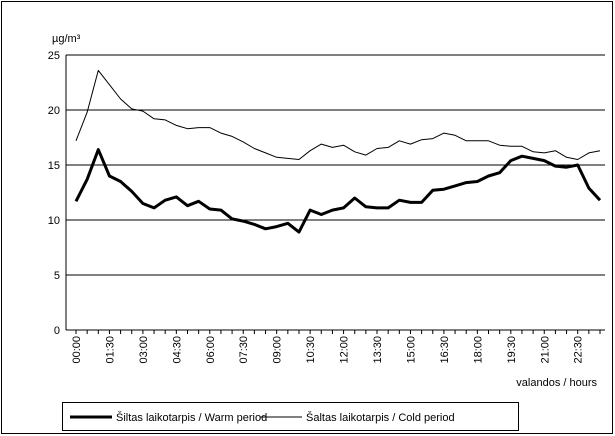  What do you see at coordinates (57, 276) in the screenshot?
I see `y-tick-label: 5` at bounding box center [57, 276].